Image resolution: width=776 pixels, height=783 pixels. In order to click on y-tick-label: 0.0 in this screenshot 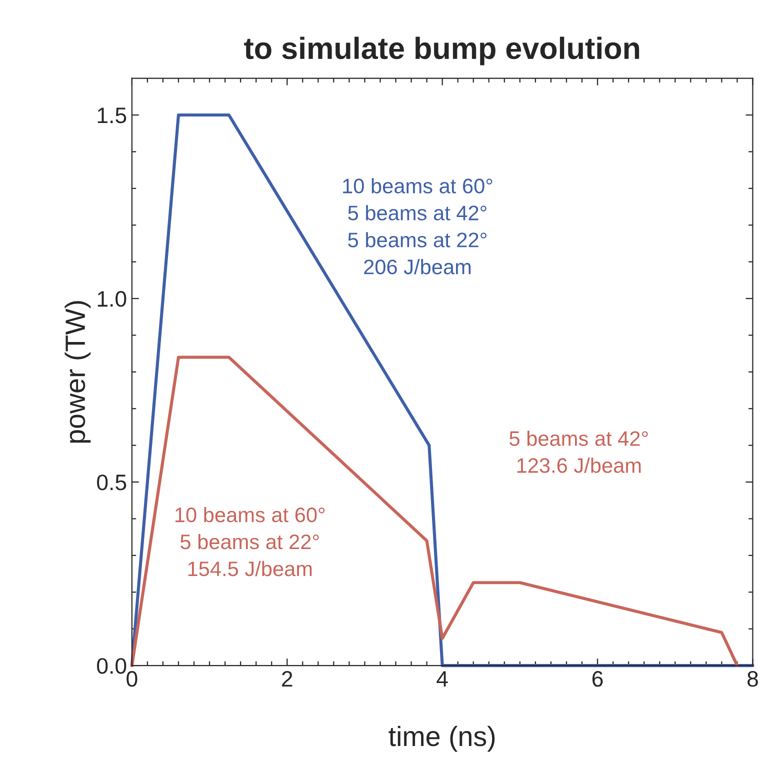, I will do `click(111, 666)`.